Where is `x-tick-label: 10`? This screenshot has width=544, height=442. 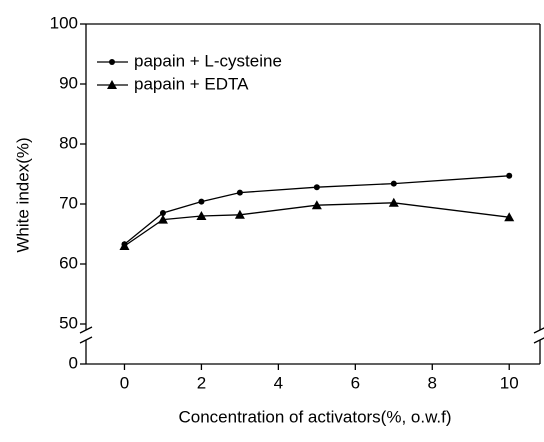 x-tick-label: 10 is located at coordinates (509, 382).